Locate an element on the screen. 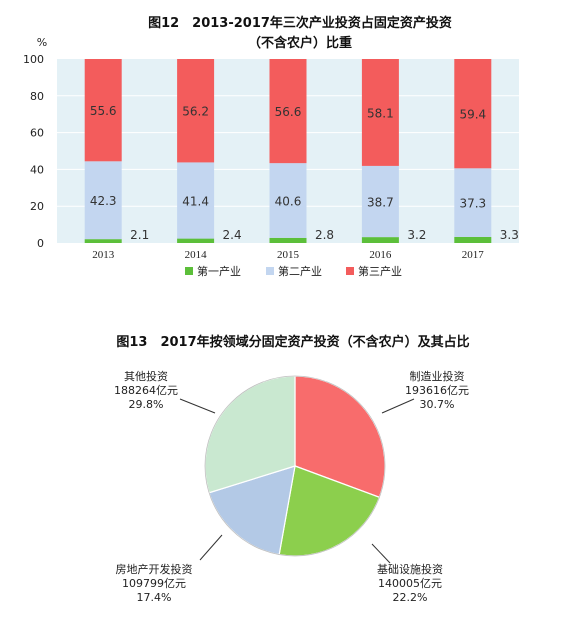 This screenshot has height=627, width=577. x-tick-label: 2014 is located at coordinates (196, 255).